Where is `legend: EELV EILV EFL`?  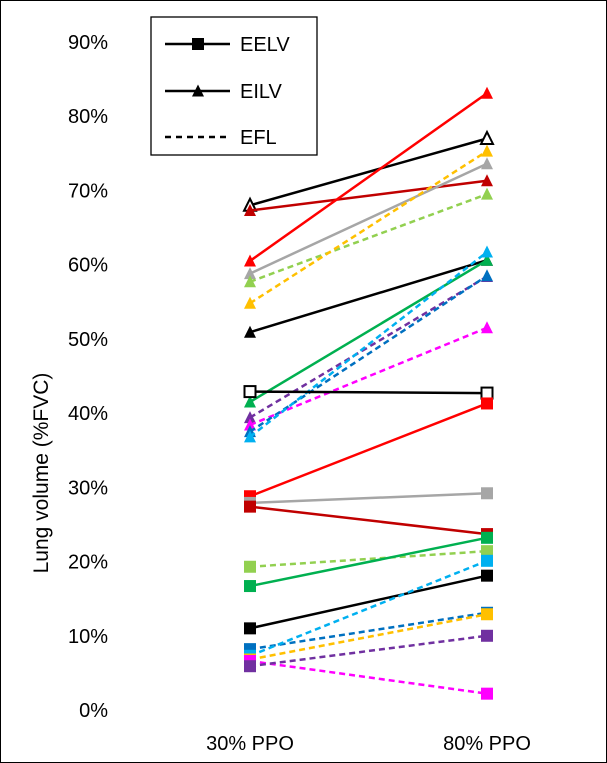
legend: EELV EILV EFL is located at coordinates (234, 86).